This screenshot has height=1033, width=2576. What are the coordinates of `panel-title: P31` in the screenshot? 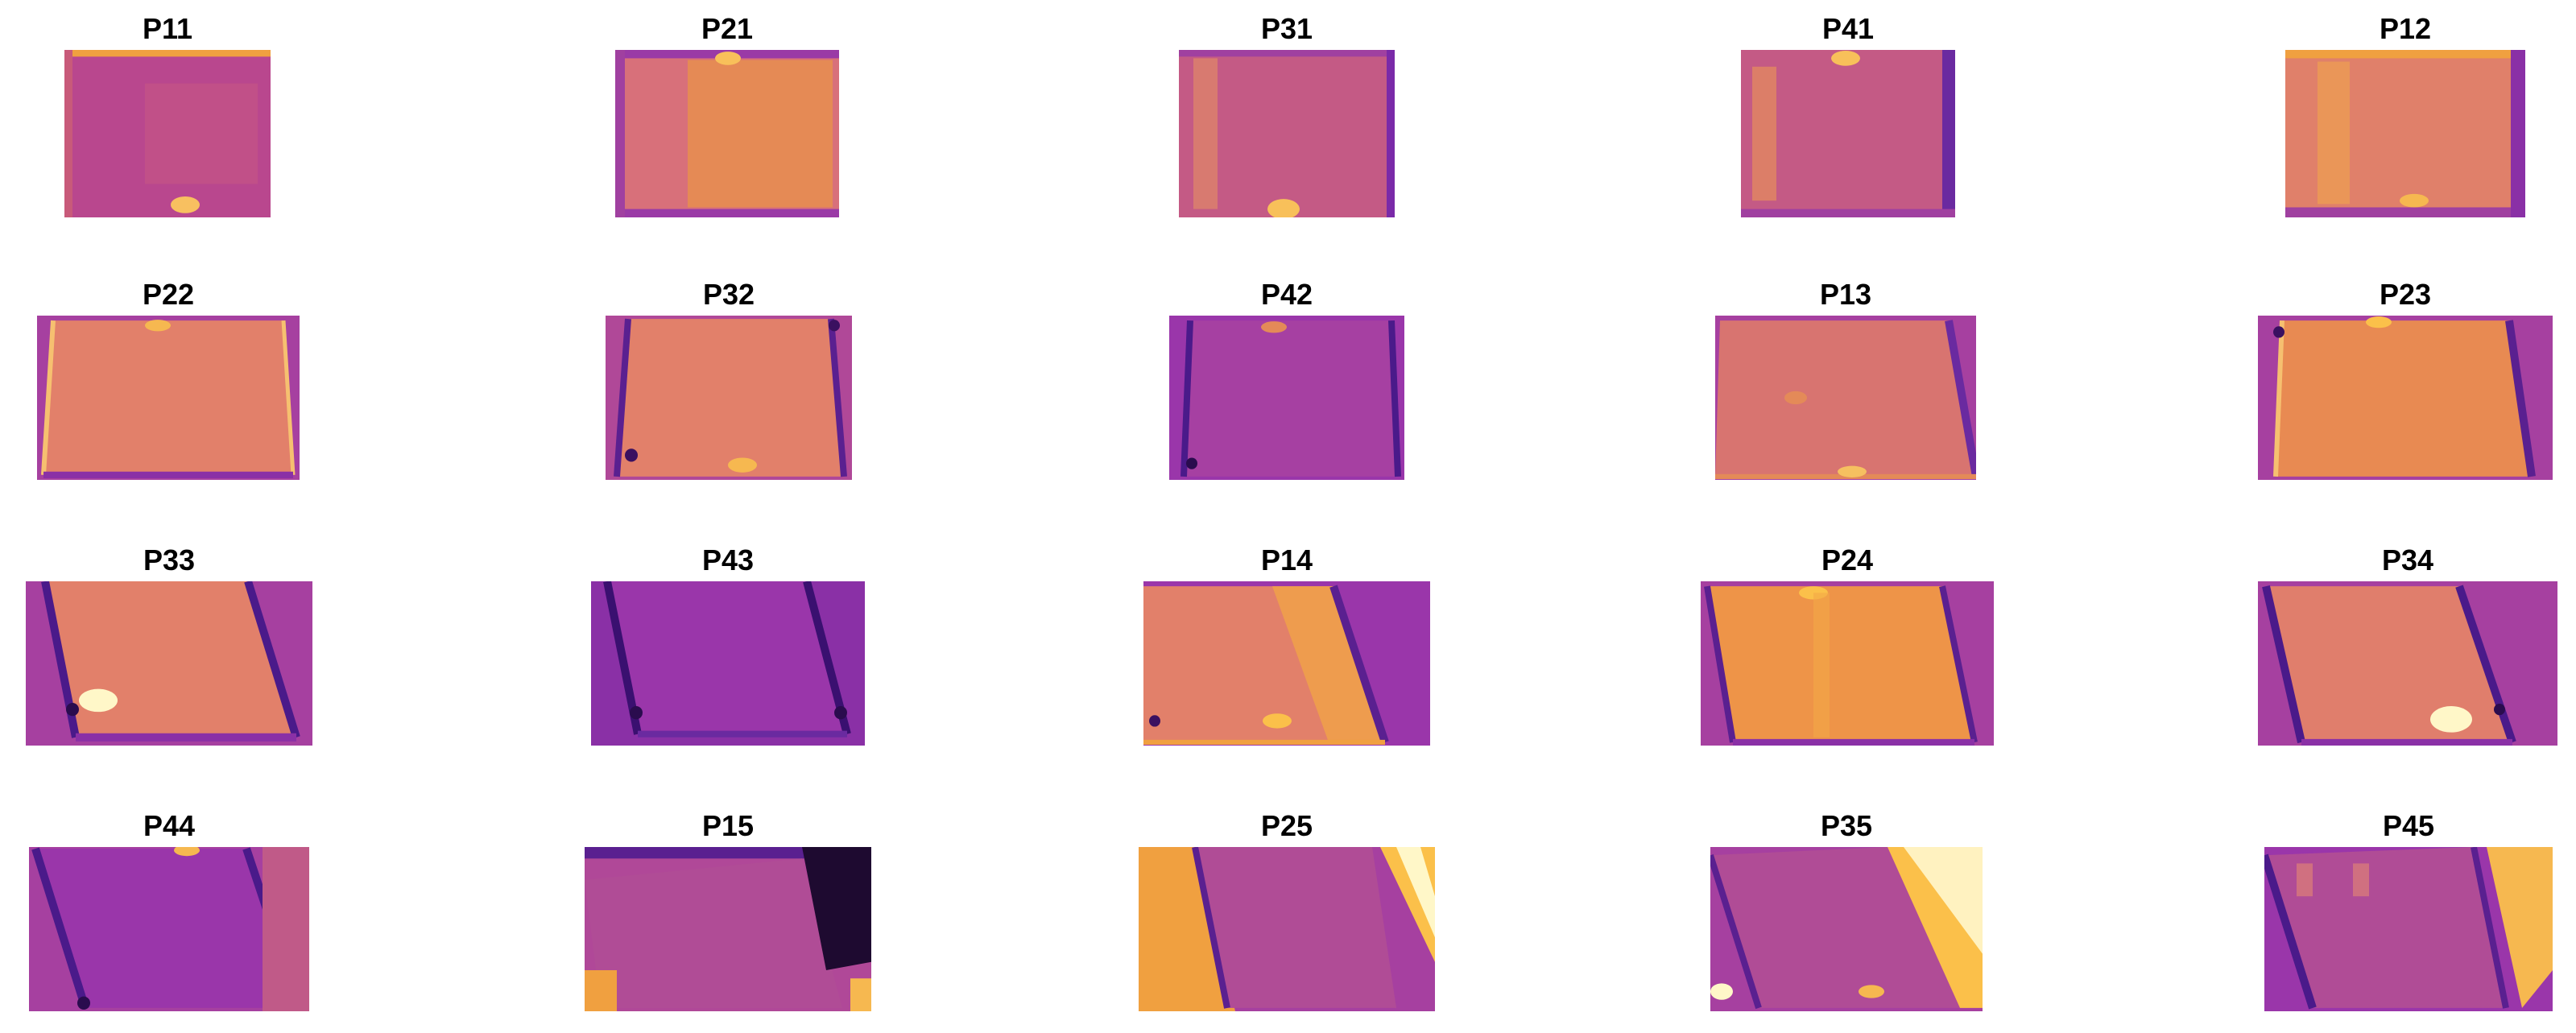 It's located at (1286, 28).